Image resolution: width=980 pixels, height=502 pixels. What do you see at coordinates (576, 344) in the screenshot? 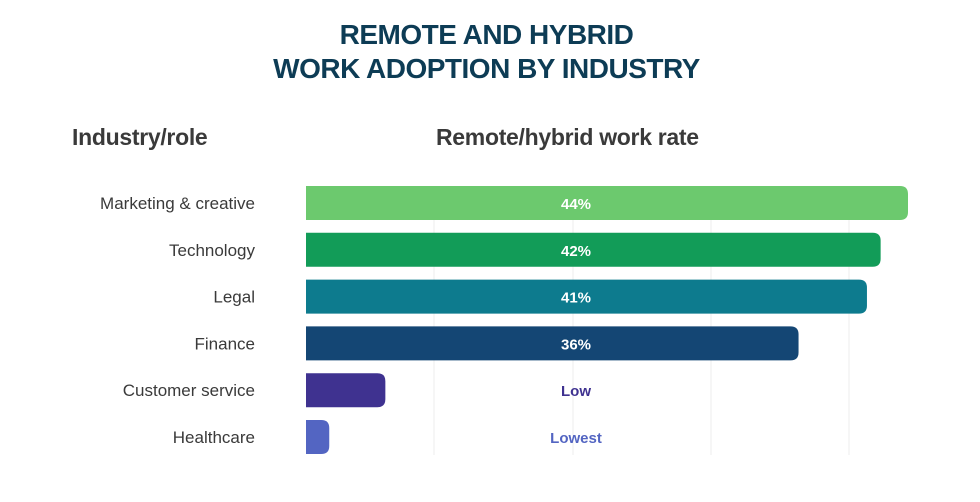
I see `data-label: 36%` at bounding box center [576, 344].